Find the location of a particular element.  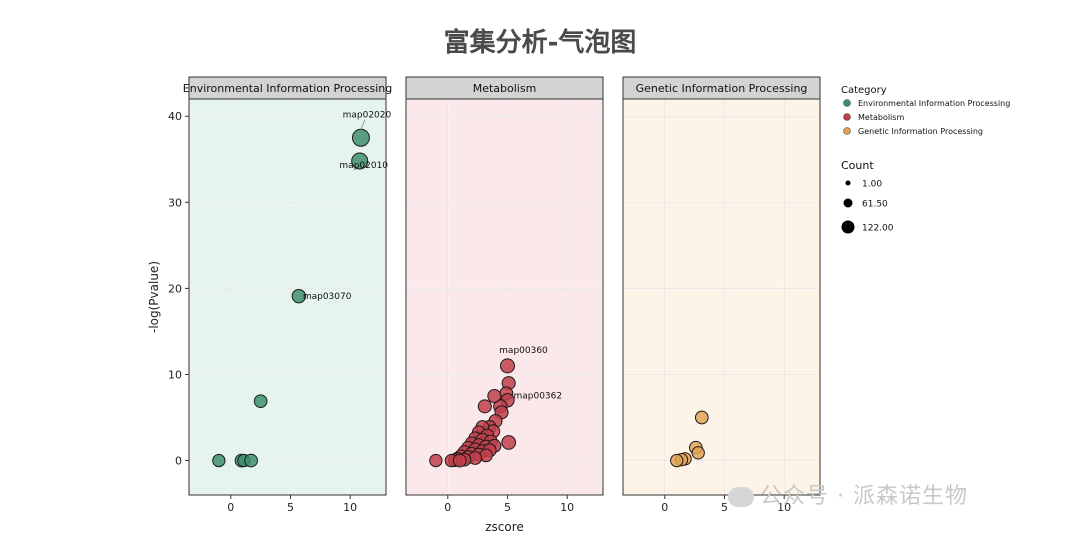

legend-category-label: Environmental Information Processing is located at coordinates (934, 103).